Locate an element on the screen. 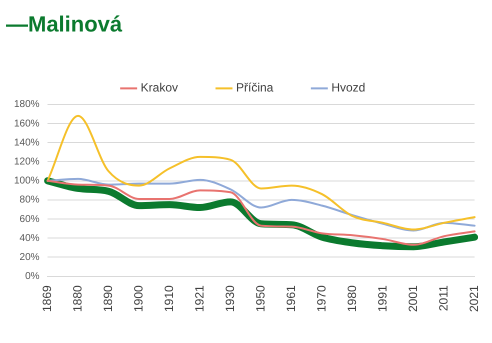 The width and height of the screenshot is (492, 343). x-tick-label: 2001 is located at coordinates (413, 298).